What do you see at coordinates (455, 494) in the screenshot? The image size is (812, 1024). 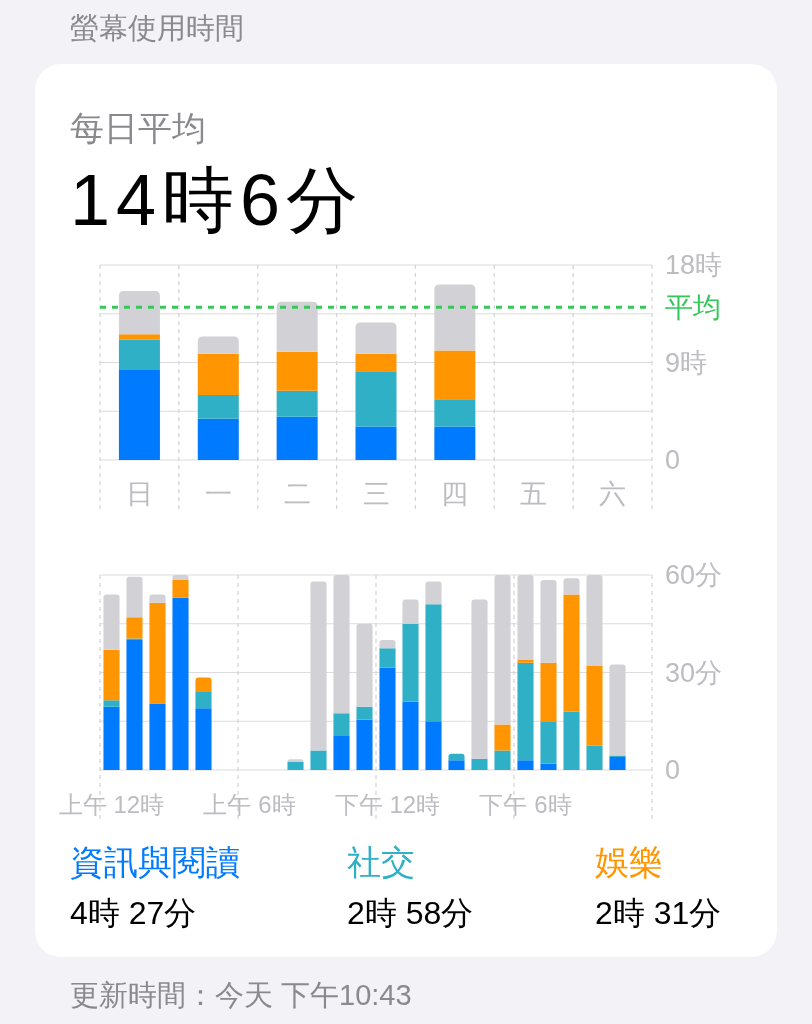 I see `xtick: 四` at bounding box center [455, 494].